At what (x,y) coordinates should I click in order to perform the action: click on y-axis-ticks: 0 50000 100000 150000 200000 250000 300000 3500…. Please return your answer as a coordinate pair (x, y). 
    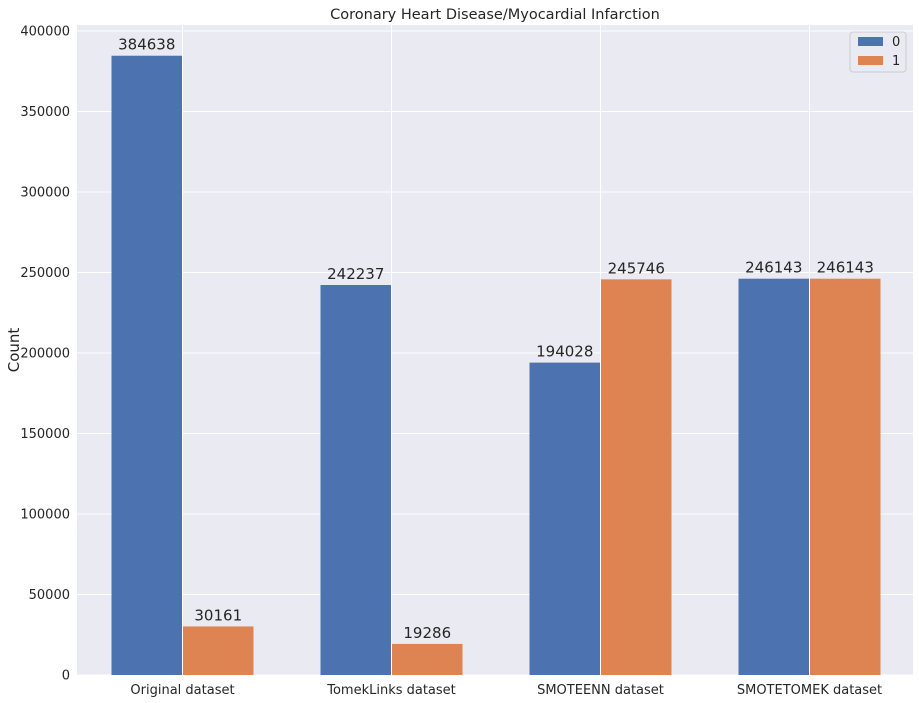
    Looking at the image, I should click on (45, 354).